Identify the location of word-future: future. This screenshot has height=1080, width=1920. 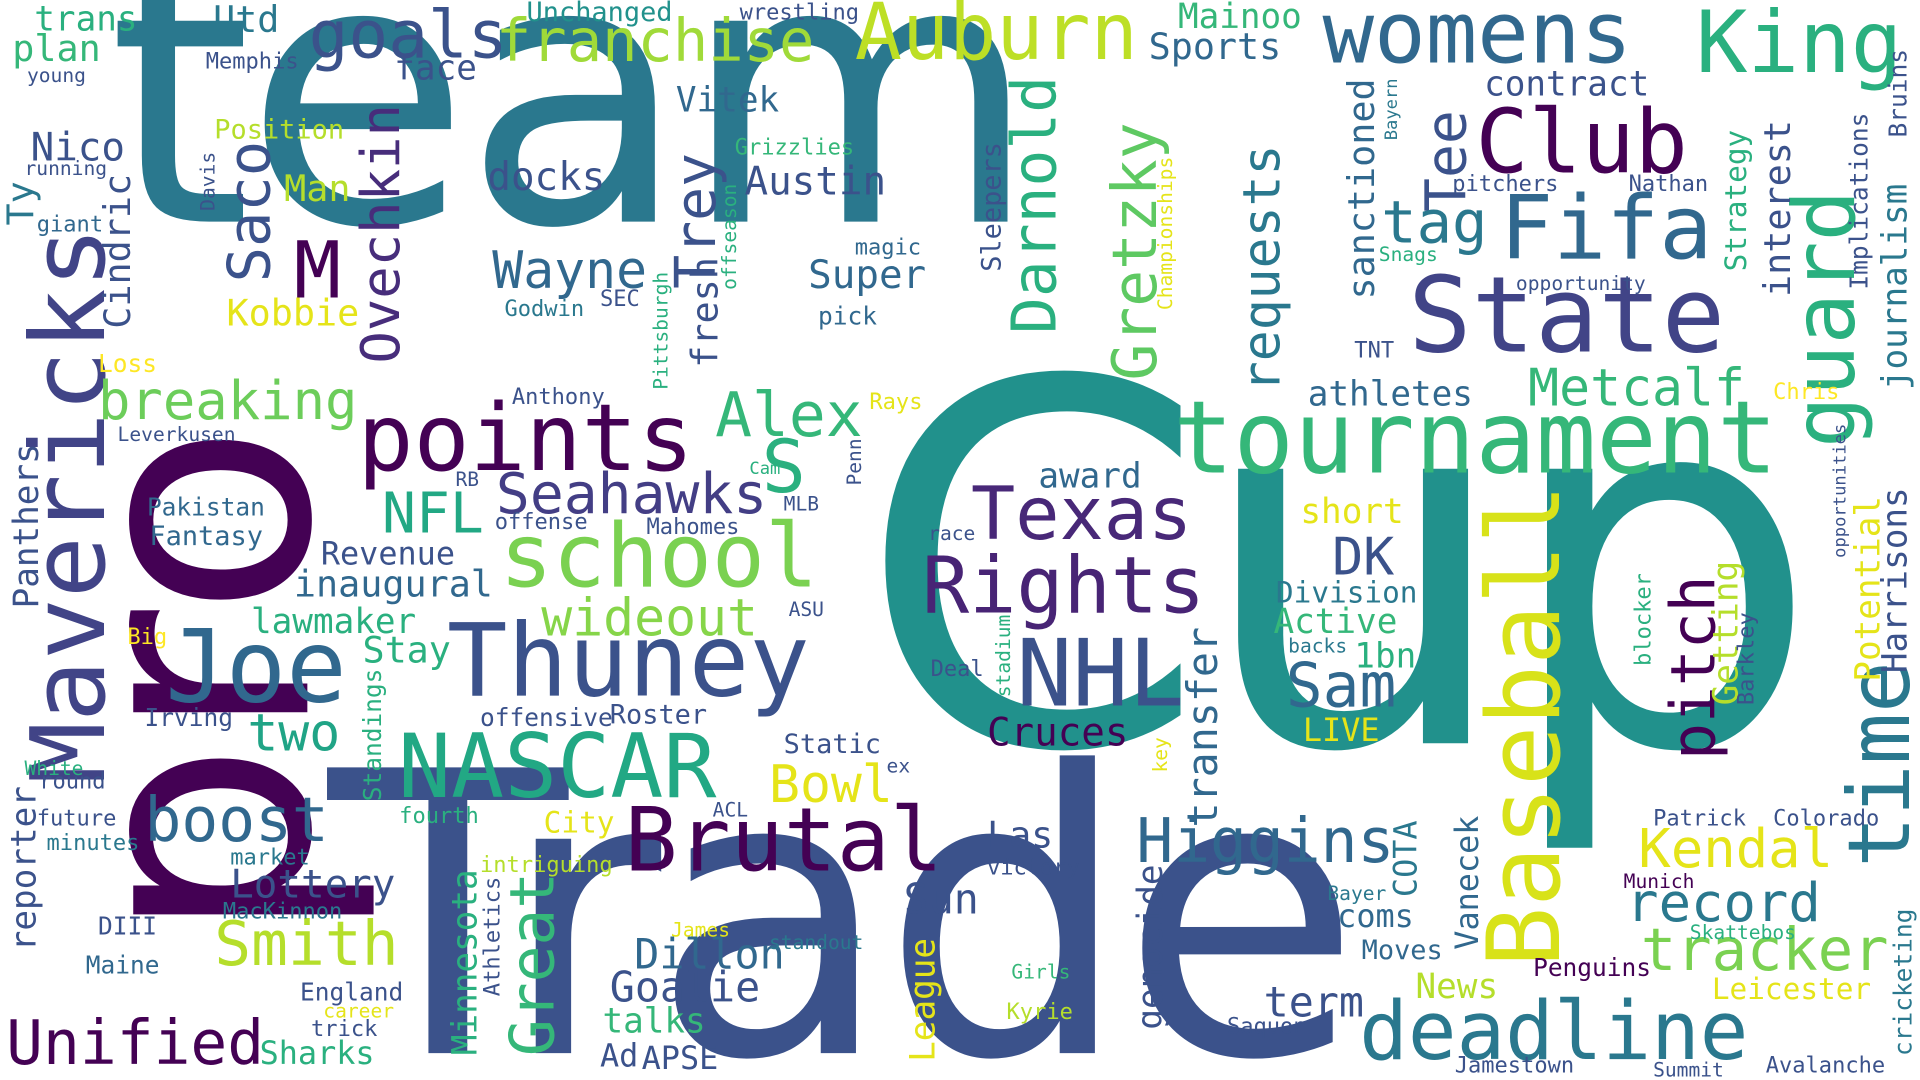
(76, 818).